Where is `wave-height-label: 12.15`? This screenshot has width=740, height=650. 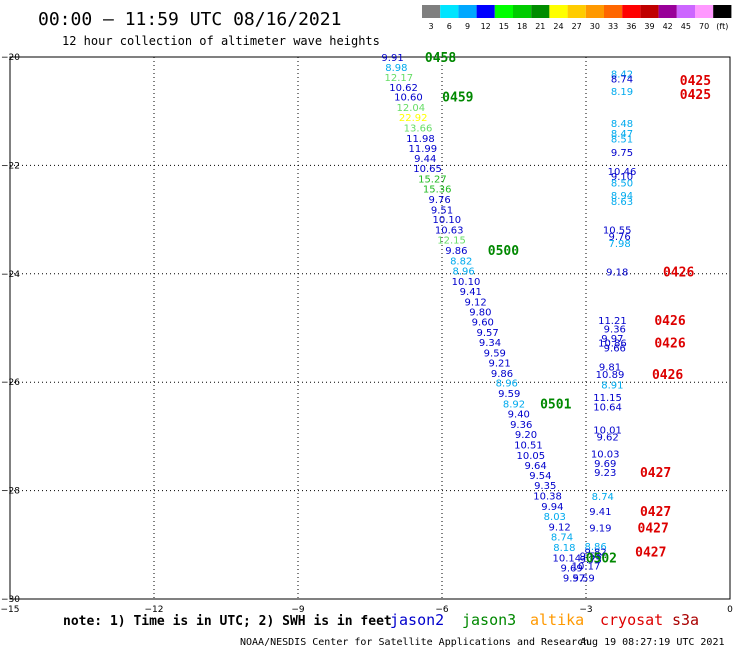 wave-height-label: 12.15 is located at coordinates (451, 241).